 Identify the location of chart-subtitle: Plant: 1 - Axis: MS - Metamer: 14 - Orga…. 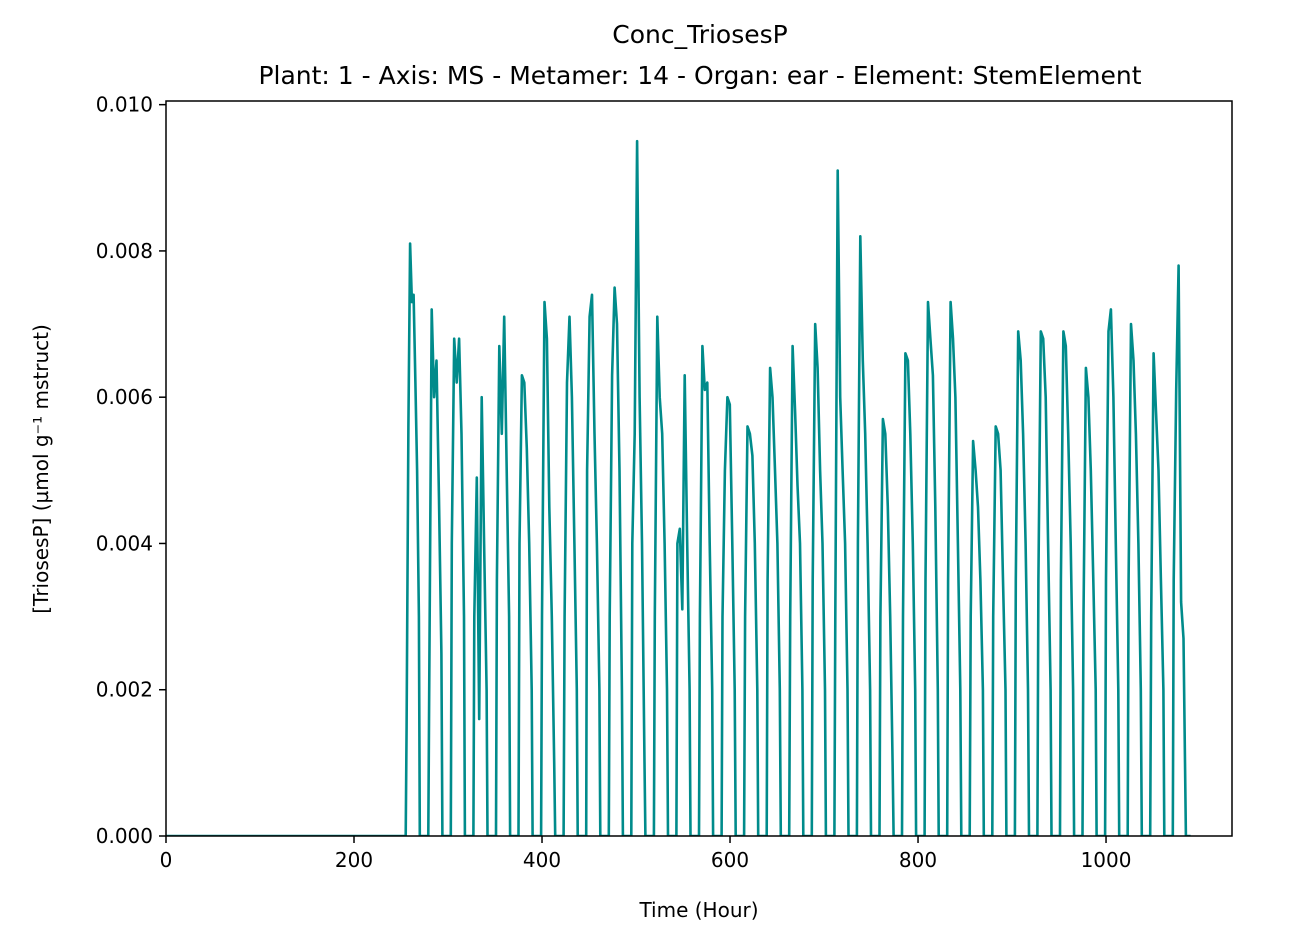
(699, 75).